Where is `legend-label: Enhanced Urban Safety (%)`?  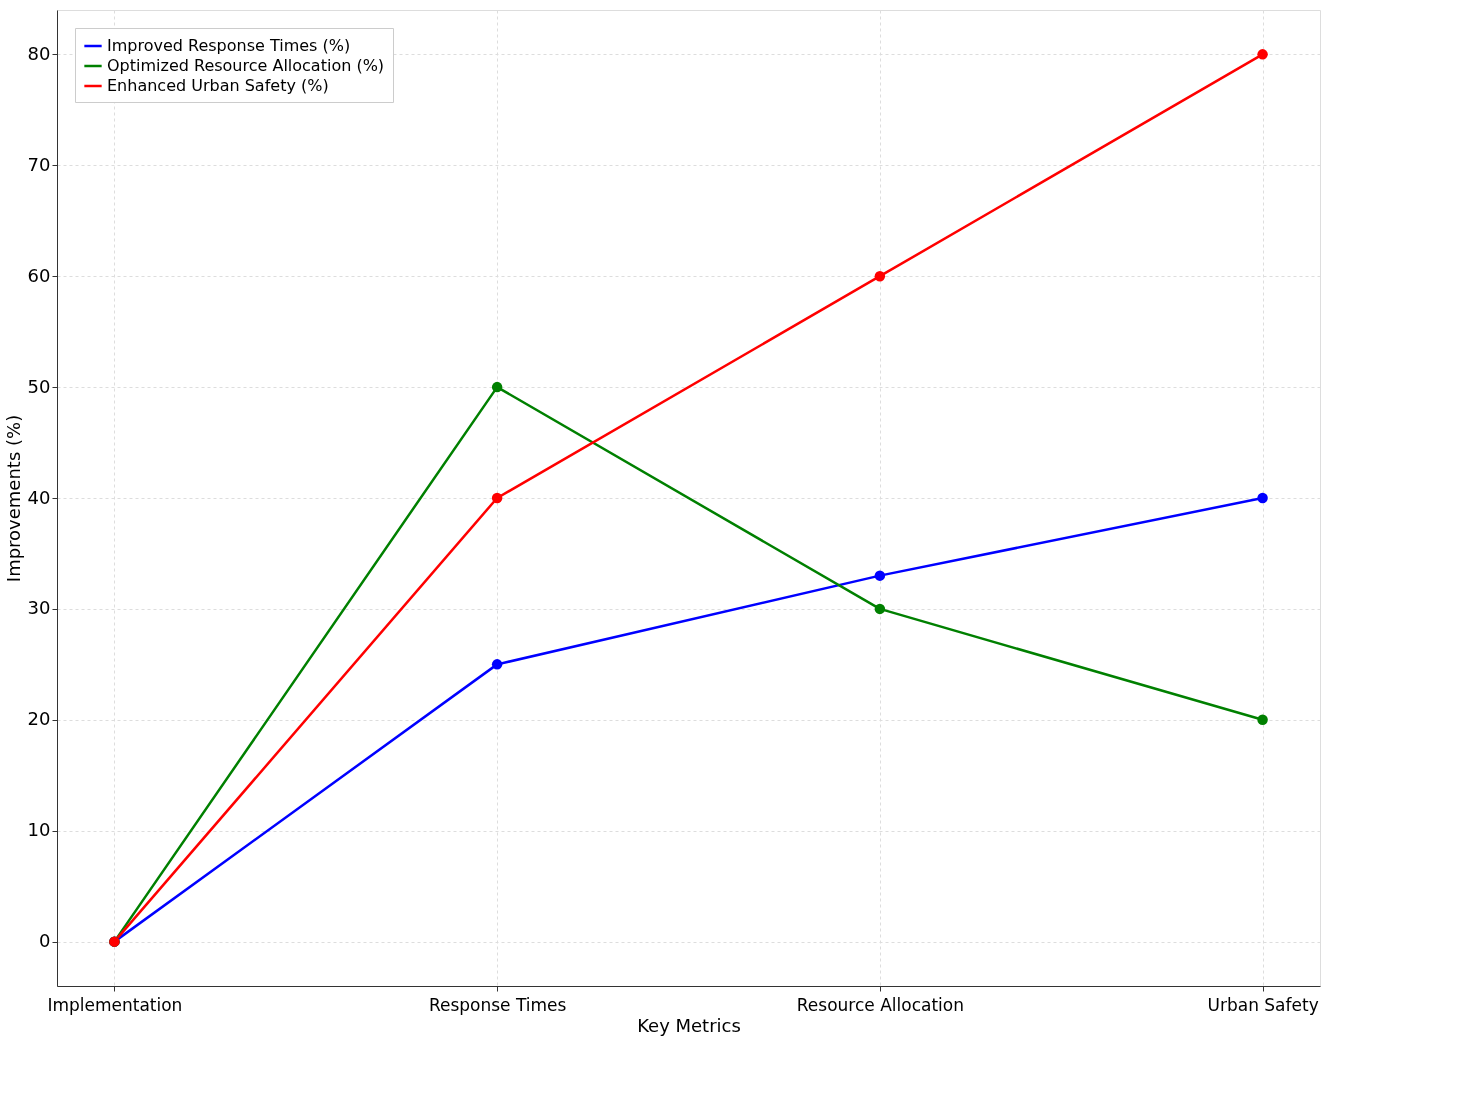 legend-label: Enhanced Urban Safety (%) is located at coordinates (218, 85).